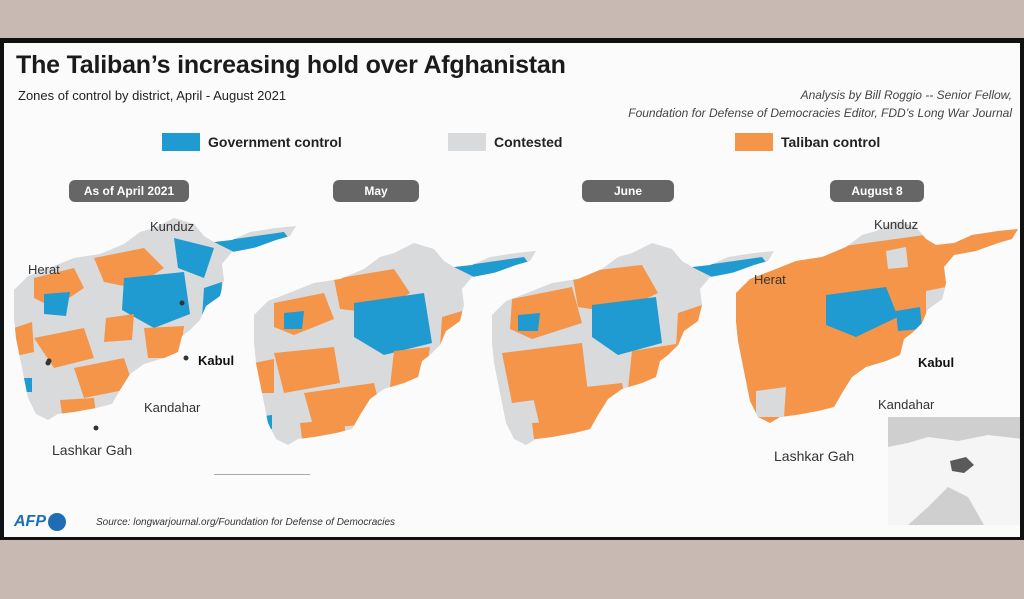 The image size is (1024, 599). What do you see at coordinates (275, 142) in the screenshot?
I see `legend-label-government: Government control` at bounding box center [275, 142].